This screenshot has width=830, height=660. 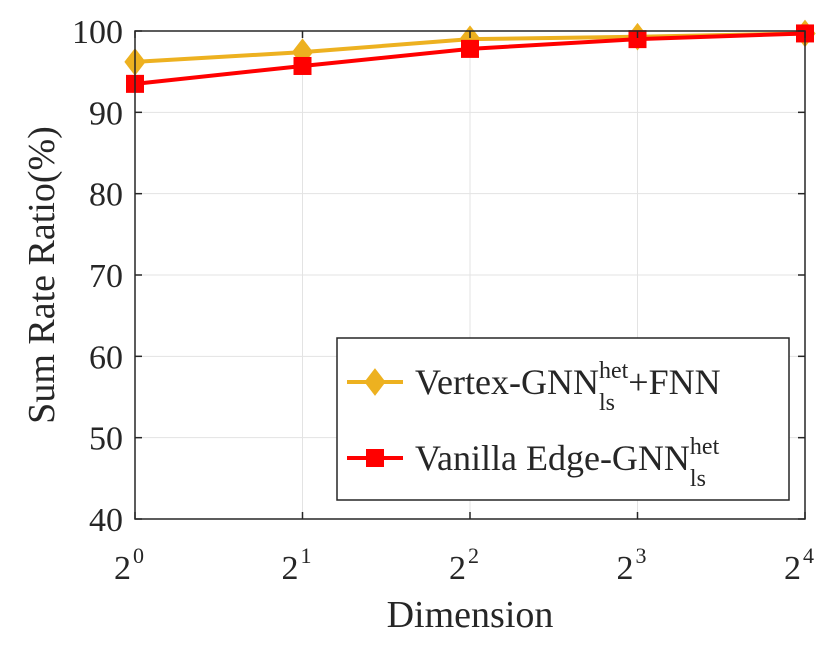 What do you see at coordinates (106, 113) in the screenshot?
I see `y-tick-label: 90` at bounding box center [106, 113].